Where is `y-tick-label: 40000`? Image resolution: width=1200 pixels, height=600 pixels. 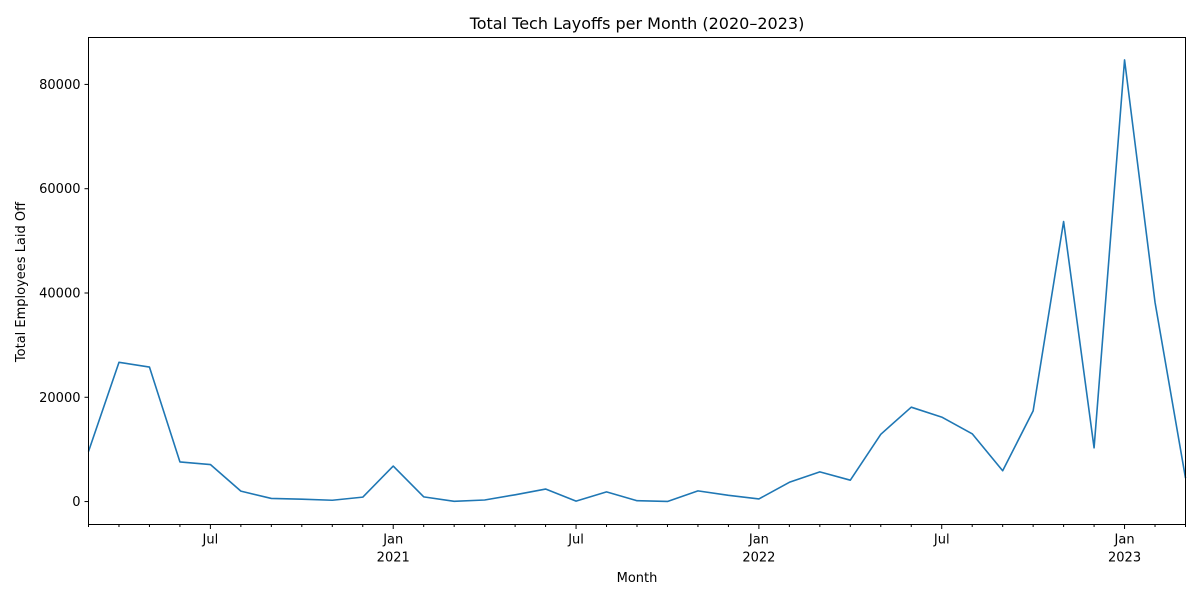
y-tick-label: 40000 is located at coordinates (59, 293).